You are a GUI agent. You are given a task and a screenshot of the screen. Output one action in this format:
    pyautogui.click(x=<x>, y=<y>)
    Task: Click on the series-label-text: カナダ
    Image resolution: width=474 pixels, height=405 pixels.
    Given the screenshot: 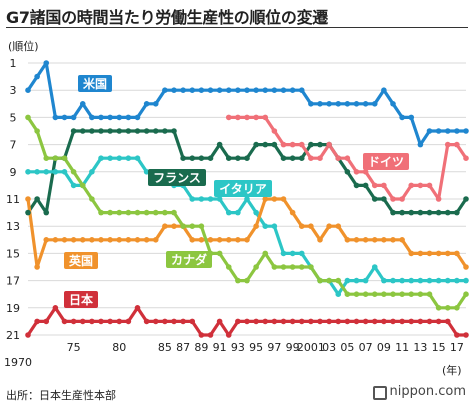 What is the action you would take?
    pyautogui.click(x=189, y=259)
    